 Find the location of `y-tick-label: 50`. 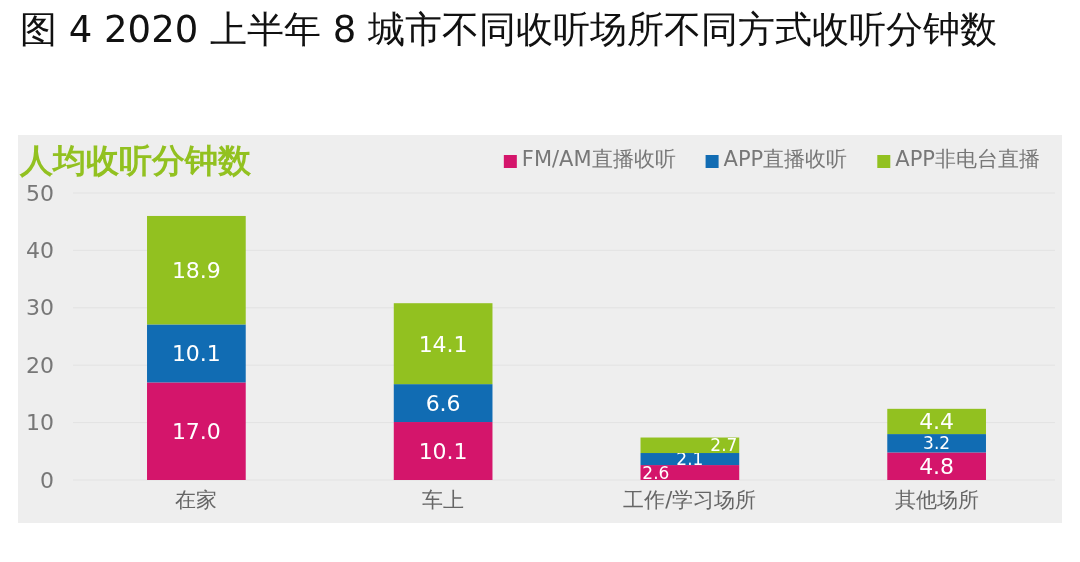

y-tick-label: 50 is located at coordinates (40, 193).